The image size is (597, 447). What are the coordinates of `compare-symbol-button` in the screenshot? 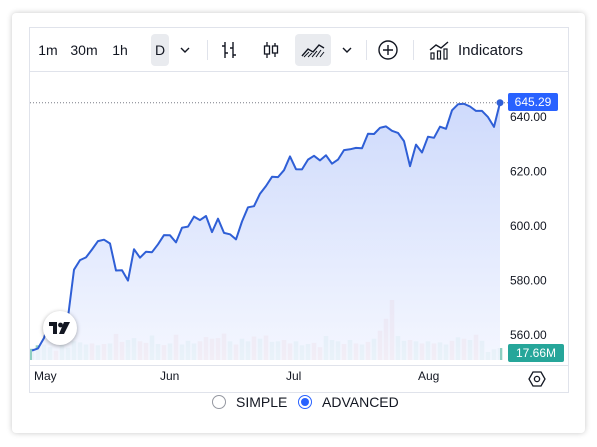 It's located at (388, 50).